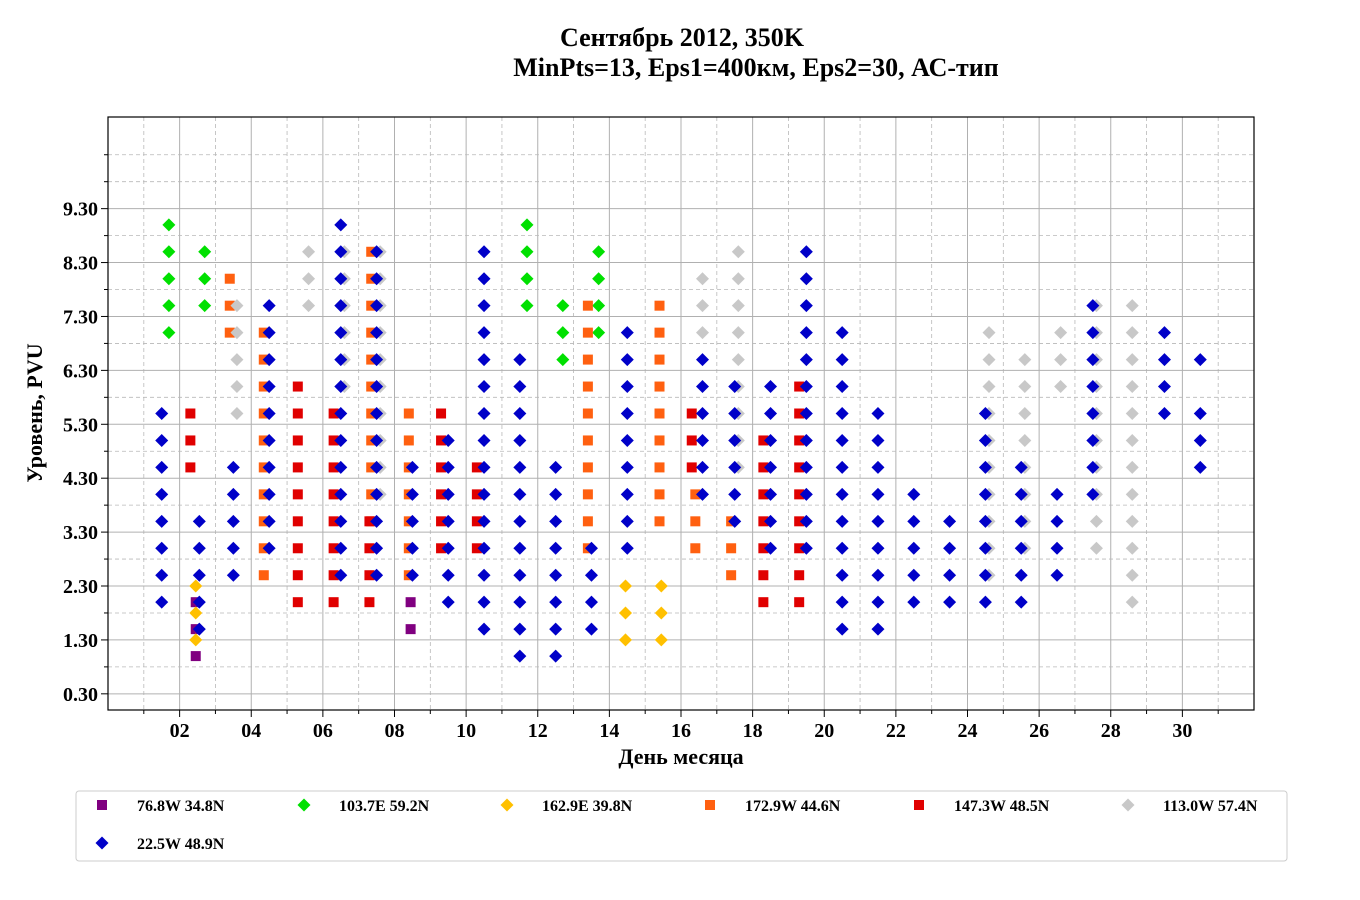 This screenshot has height=900, width=1360. Describe the element at coordinates (538, 731) in the screenshot. I see `x-tick-label: 12` at that location.